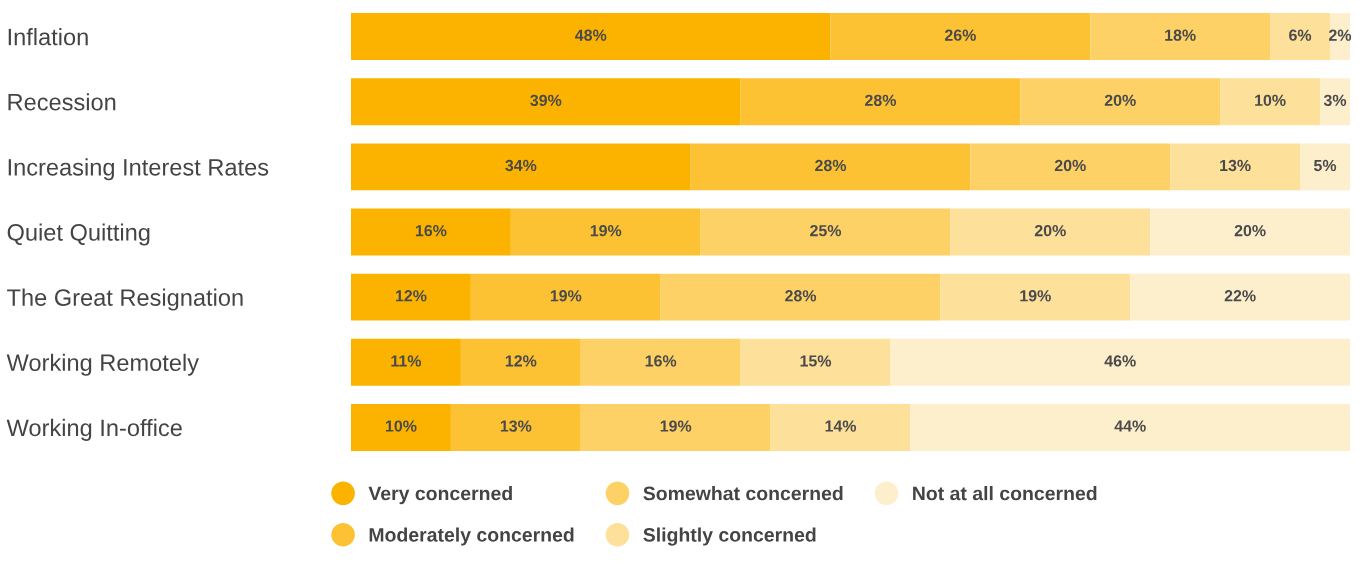  I want to click on data-label: 11%, so click(406, 361).